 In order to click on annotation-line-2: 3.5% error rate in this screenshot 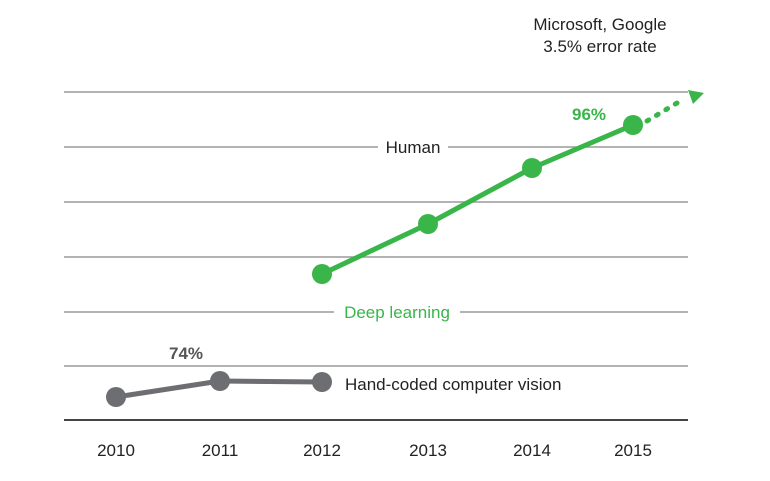, I will do `click(600, 46)`.